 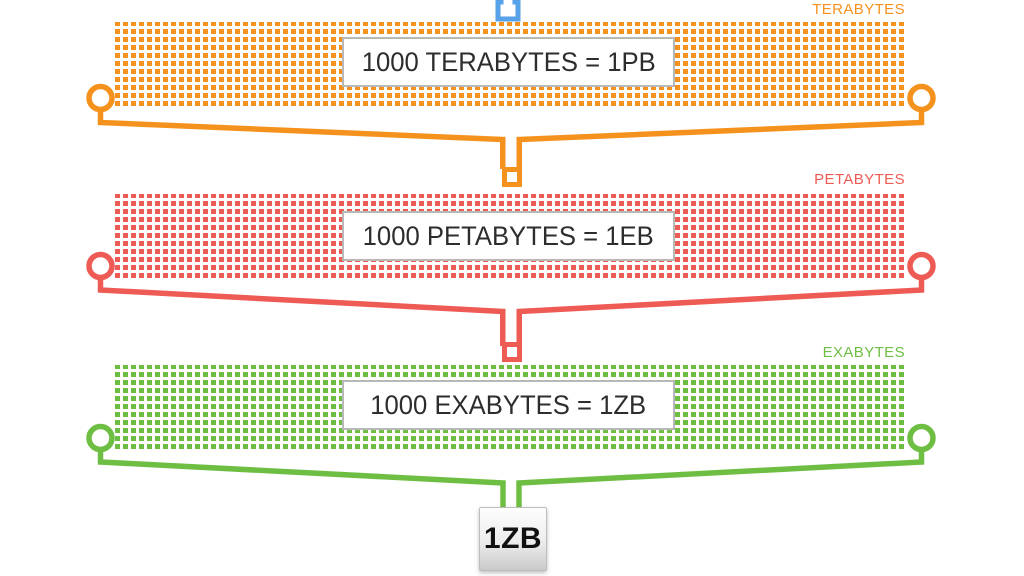 I want to click on equation-text-petabytes: 1000 PETABYTES = 1EB, so click(x=508, y=235).